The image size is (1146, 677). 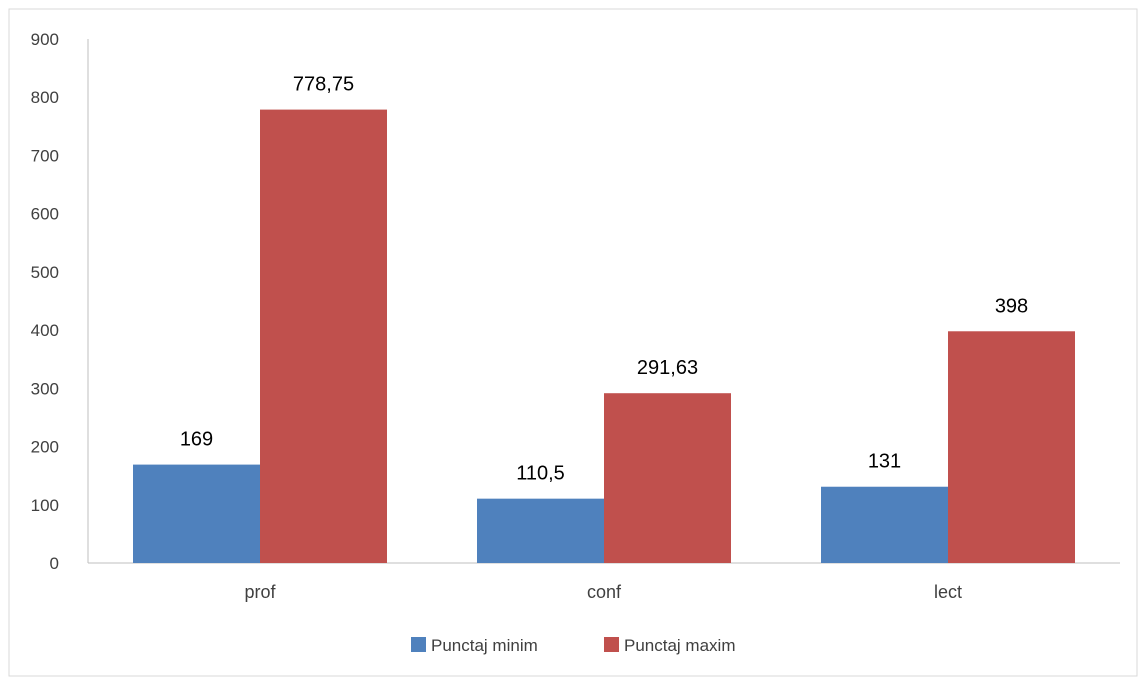 What do you see at coordinates (45, 272) in the screenshot?
I see `y-tick-label: 500` at bounding box center [45, 272].